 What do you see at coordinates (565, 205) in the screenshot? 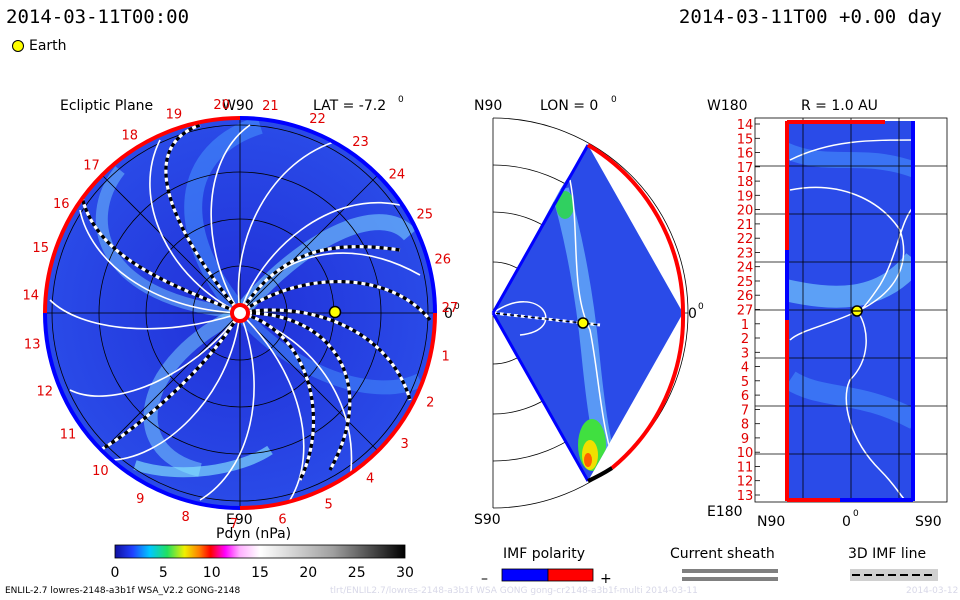
I see `meridional-blob-top` at bounding box center [565, 205].